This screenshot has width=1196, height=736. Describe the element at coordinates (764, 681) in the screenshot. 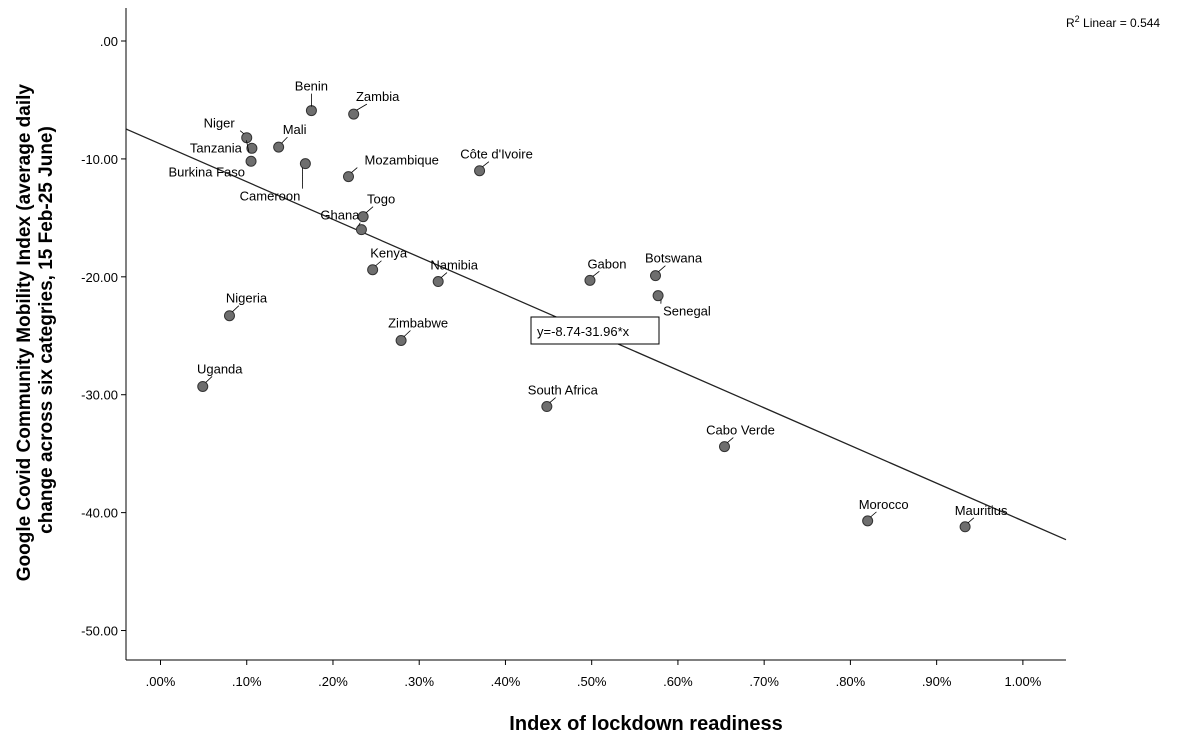

I see `x-tick-label: .70%` at that location.